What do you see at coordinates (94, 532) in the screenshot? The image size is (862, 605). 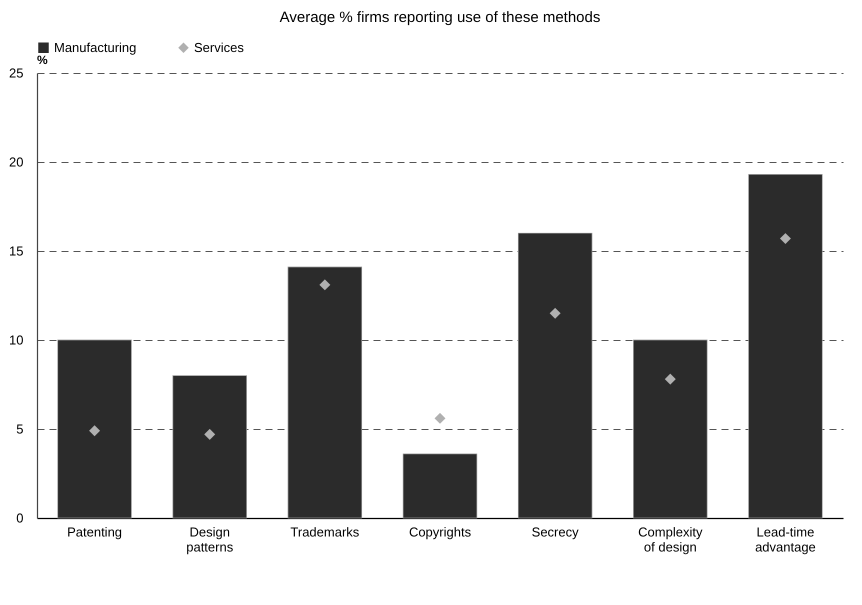 I see `x-tick-label: Patenting` at bounding box center [94, 532].